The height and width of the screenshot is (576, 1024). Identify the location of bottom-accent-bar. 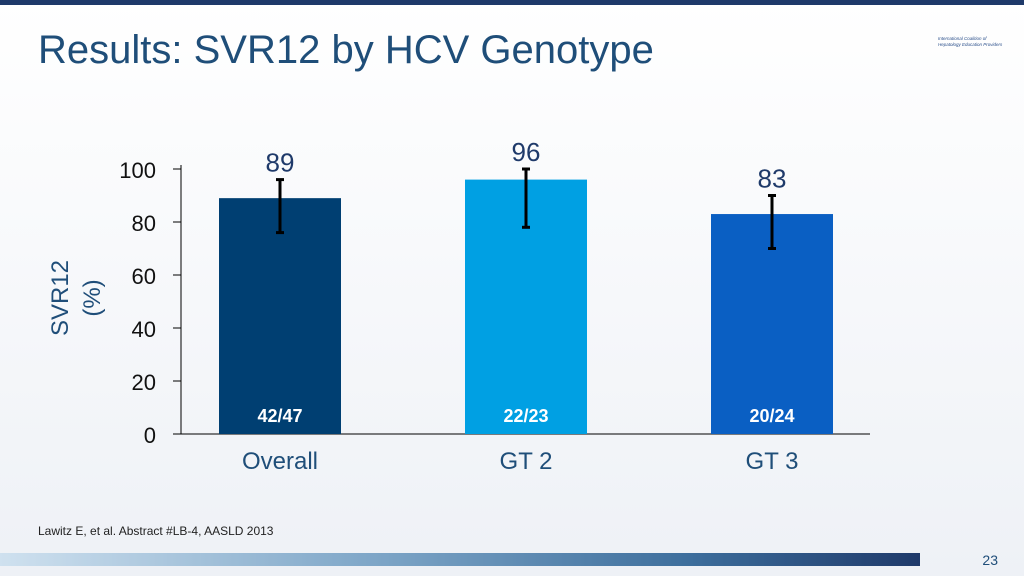
(460, 559).